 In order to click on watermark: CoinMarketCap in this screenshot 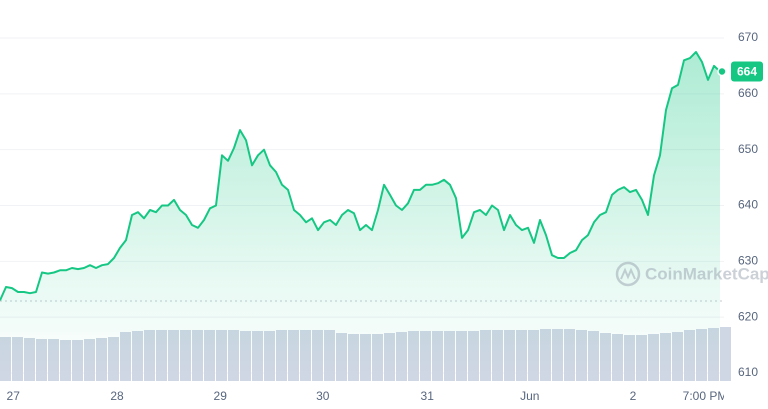, I will do `click(691, 274)`.